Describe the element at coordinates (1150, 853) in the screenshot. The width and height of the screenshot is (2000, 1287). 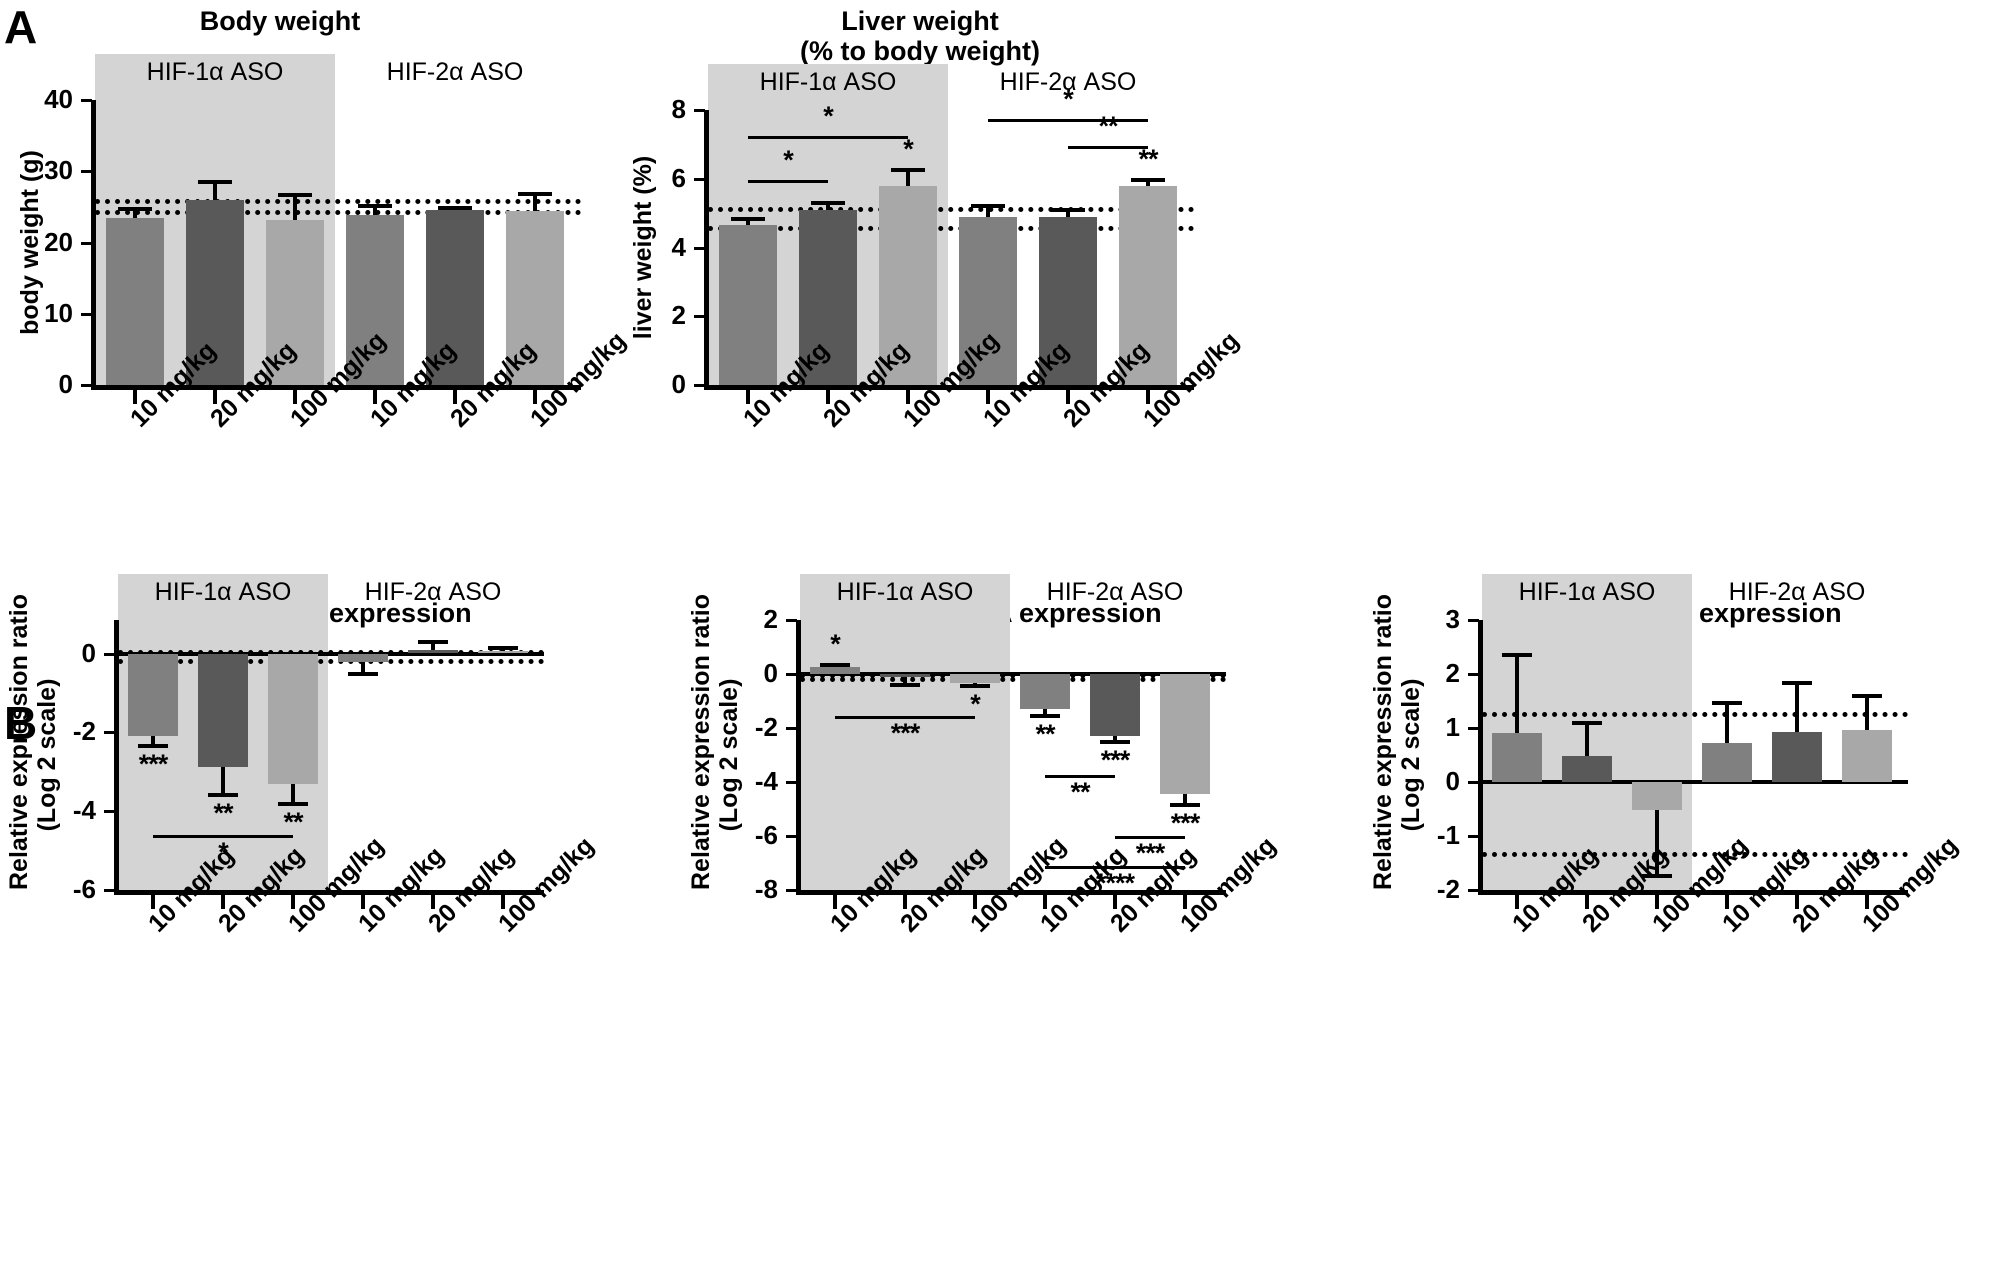
I see `significance-bar-label-hif2a-mrna-2: ***` at that location.